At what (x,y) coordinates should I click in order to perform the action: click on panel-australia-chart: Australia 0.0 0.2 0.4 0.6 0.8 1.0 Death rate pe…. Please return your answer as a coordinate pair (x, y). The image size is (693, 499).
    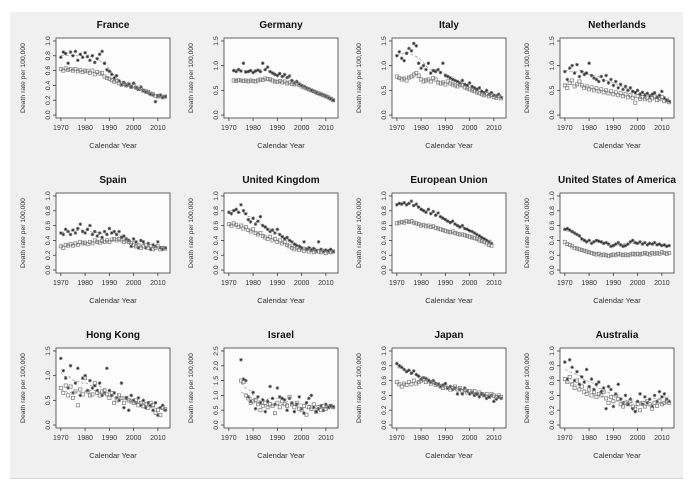
    Looking at the image, I should click on (599, 395).